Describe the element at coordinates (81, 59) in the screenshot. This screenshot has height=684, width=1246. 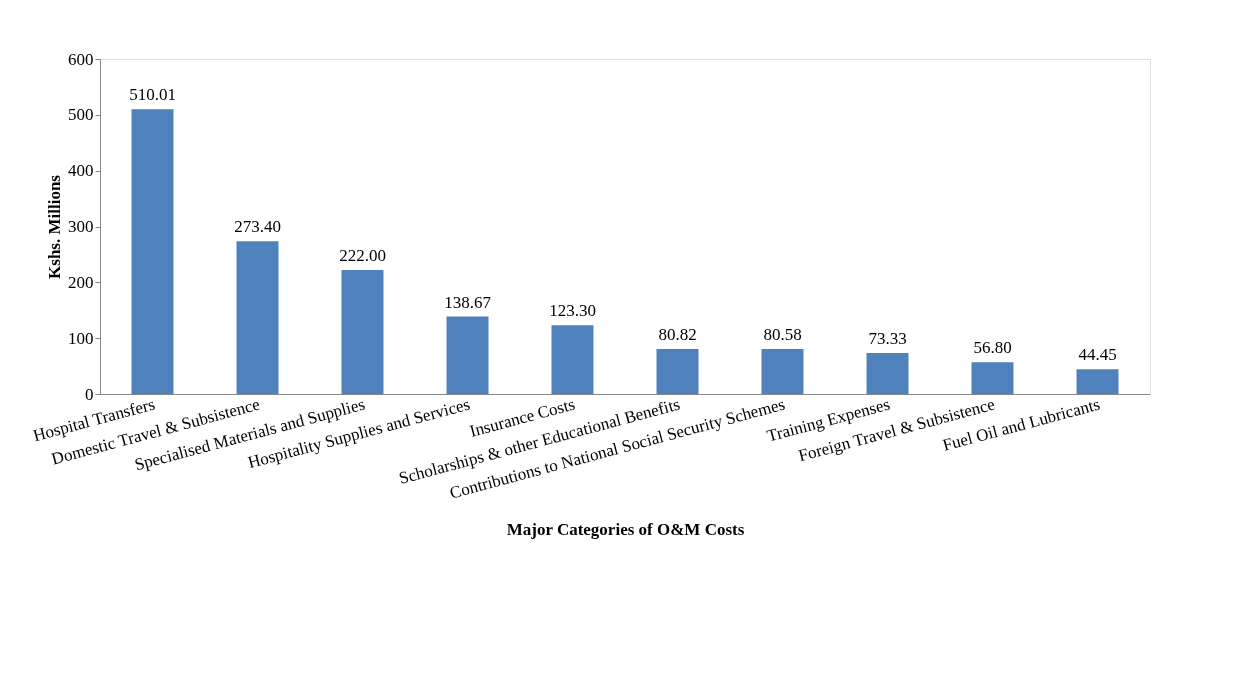
I see `y-tick-label: 600` at that location.